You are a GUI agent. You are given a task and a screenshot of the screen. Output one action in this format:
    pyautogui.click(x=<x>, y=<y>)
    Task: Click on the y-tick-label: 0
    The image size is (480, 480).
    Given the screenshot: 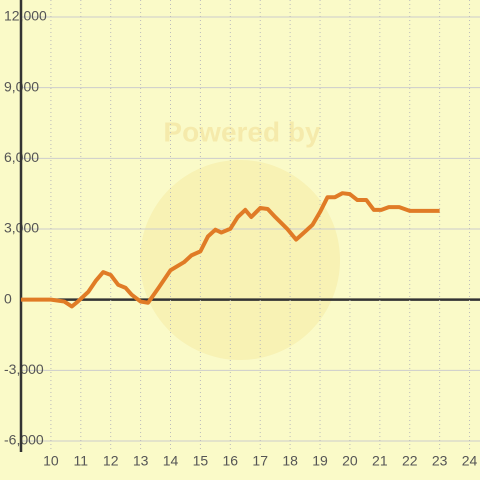 What is the action you would take?
    pyautogui.click(x=8, y=298)
    